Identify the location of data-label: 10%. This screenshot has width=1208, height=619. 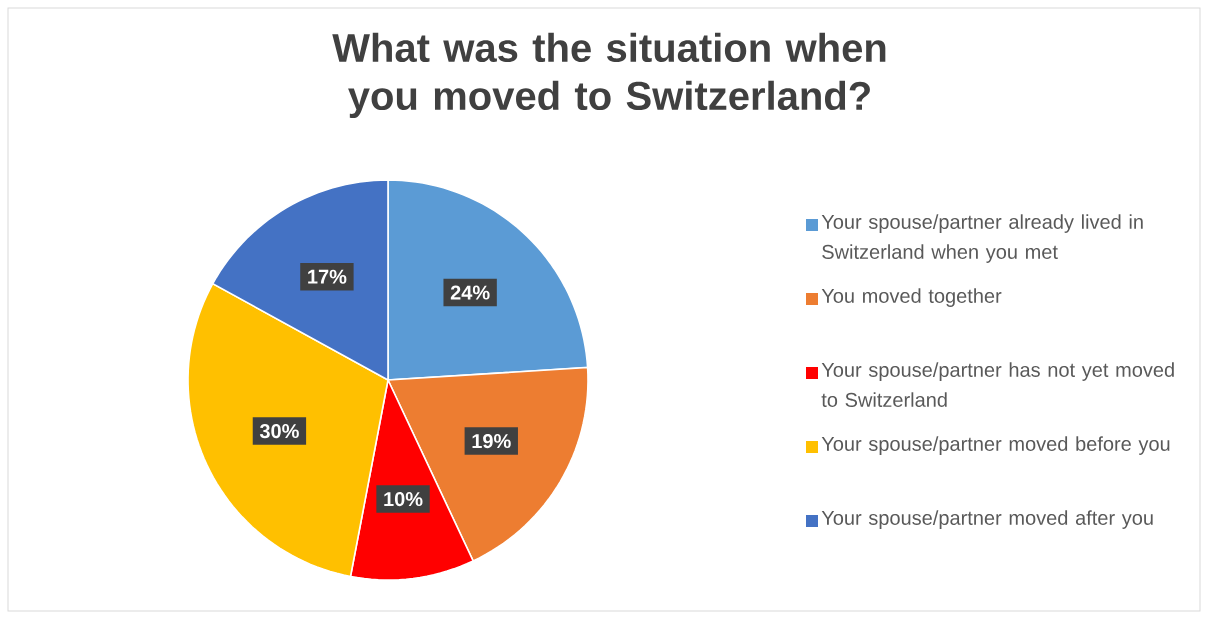
(403, 499).